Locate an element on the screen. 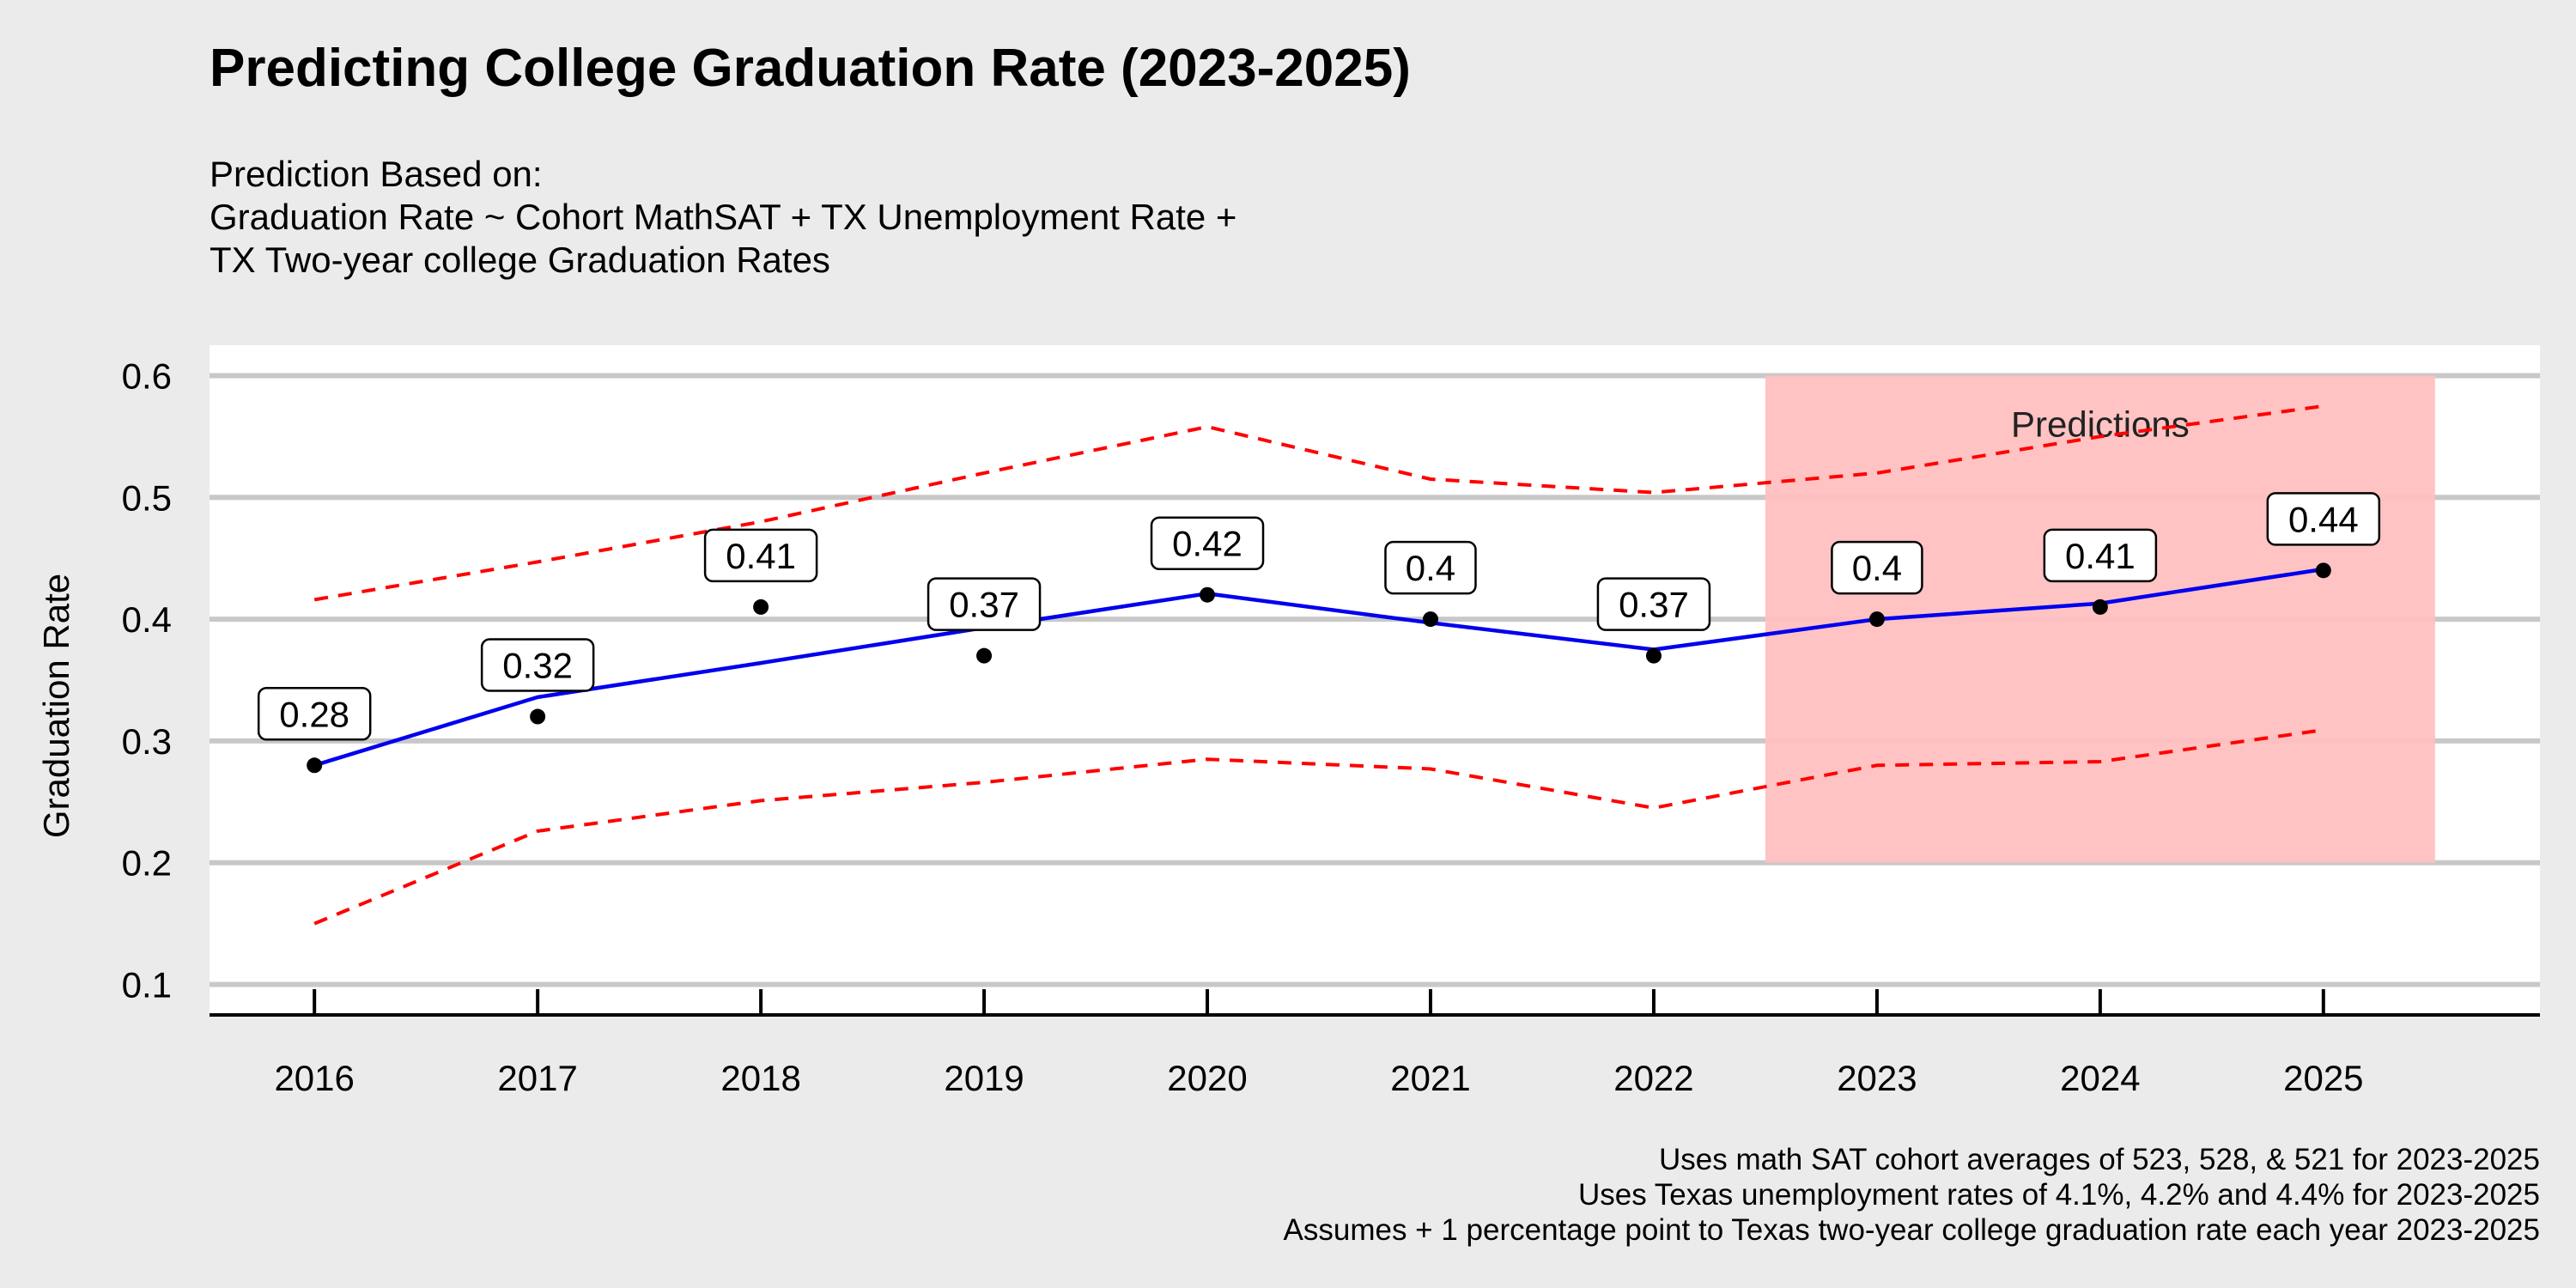 This screenshot has width=2576, height=1288. data-label-2021: 0.4 is located at coordinates (1430, 567).